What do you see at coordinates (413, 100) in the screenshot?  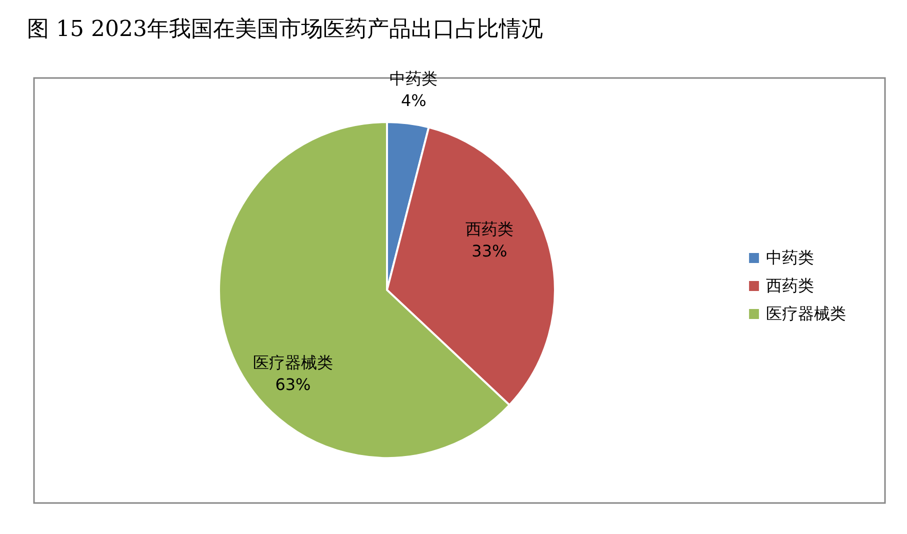 I see `data-label: 4%` at bounding box center [413, 100].